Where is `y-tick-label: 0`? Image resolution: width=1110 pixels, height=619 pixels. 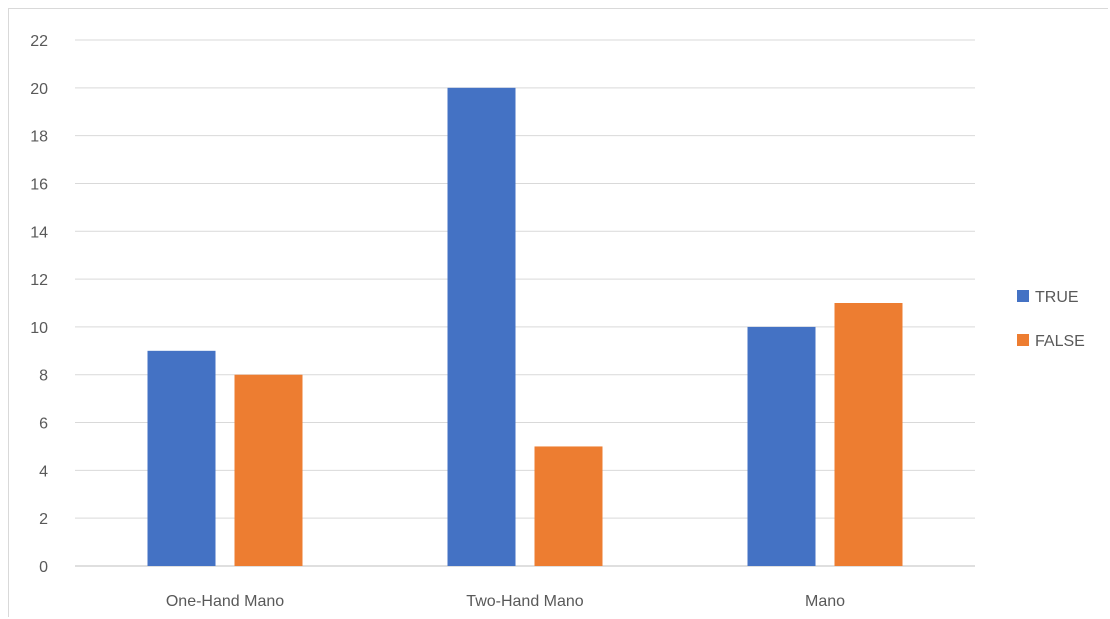 y-tick-label: 0 is located at coordinates (43, 567).